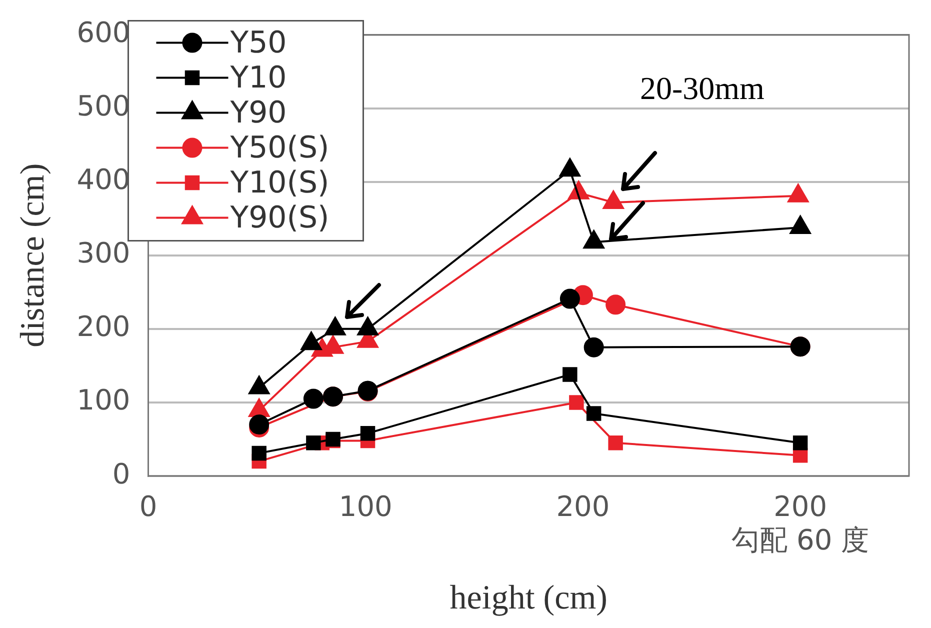 This screenshot has width=931, height=628. Describe the element at coordinates (103, 106) in the screenshot. I see `y-tick-label: 500` at that location.